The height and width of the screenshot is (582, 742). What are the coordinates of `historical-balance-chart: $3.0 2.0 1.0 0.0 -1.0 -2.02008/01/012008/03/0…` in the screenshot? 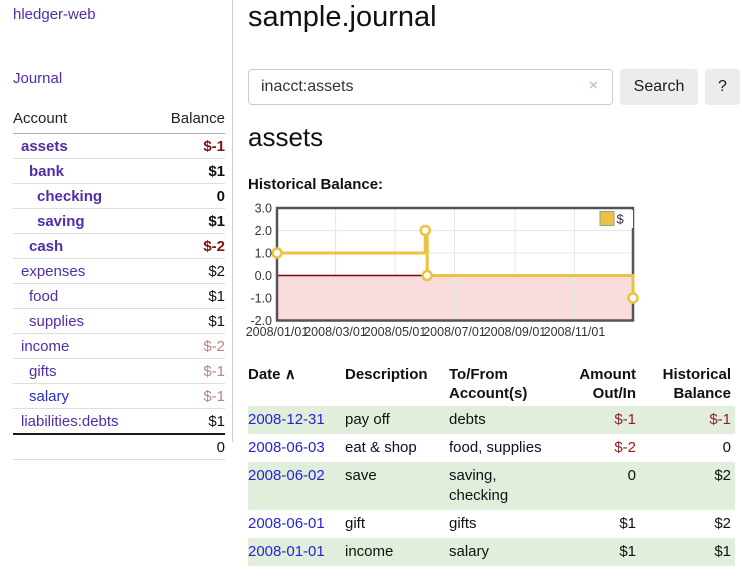 It's located at (442, 270).